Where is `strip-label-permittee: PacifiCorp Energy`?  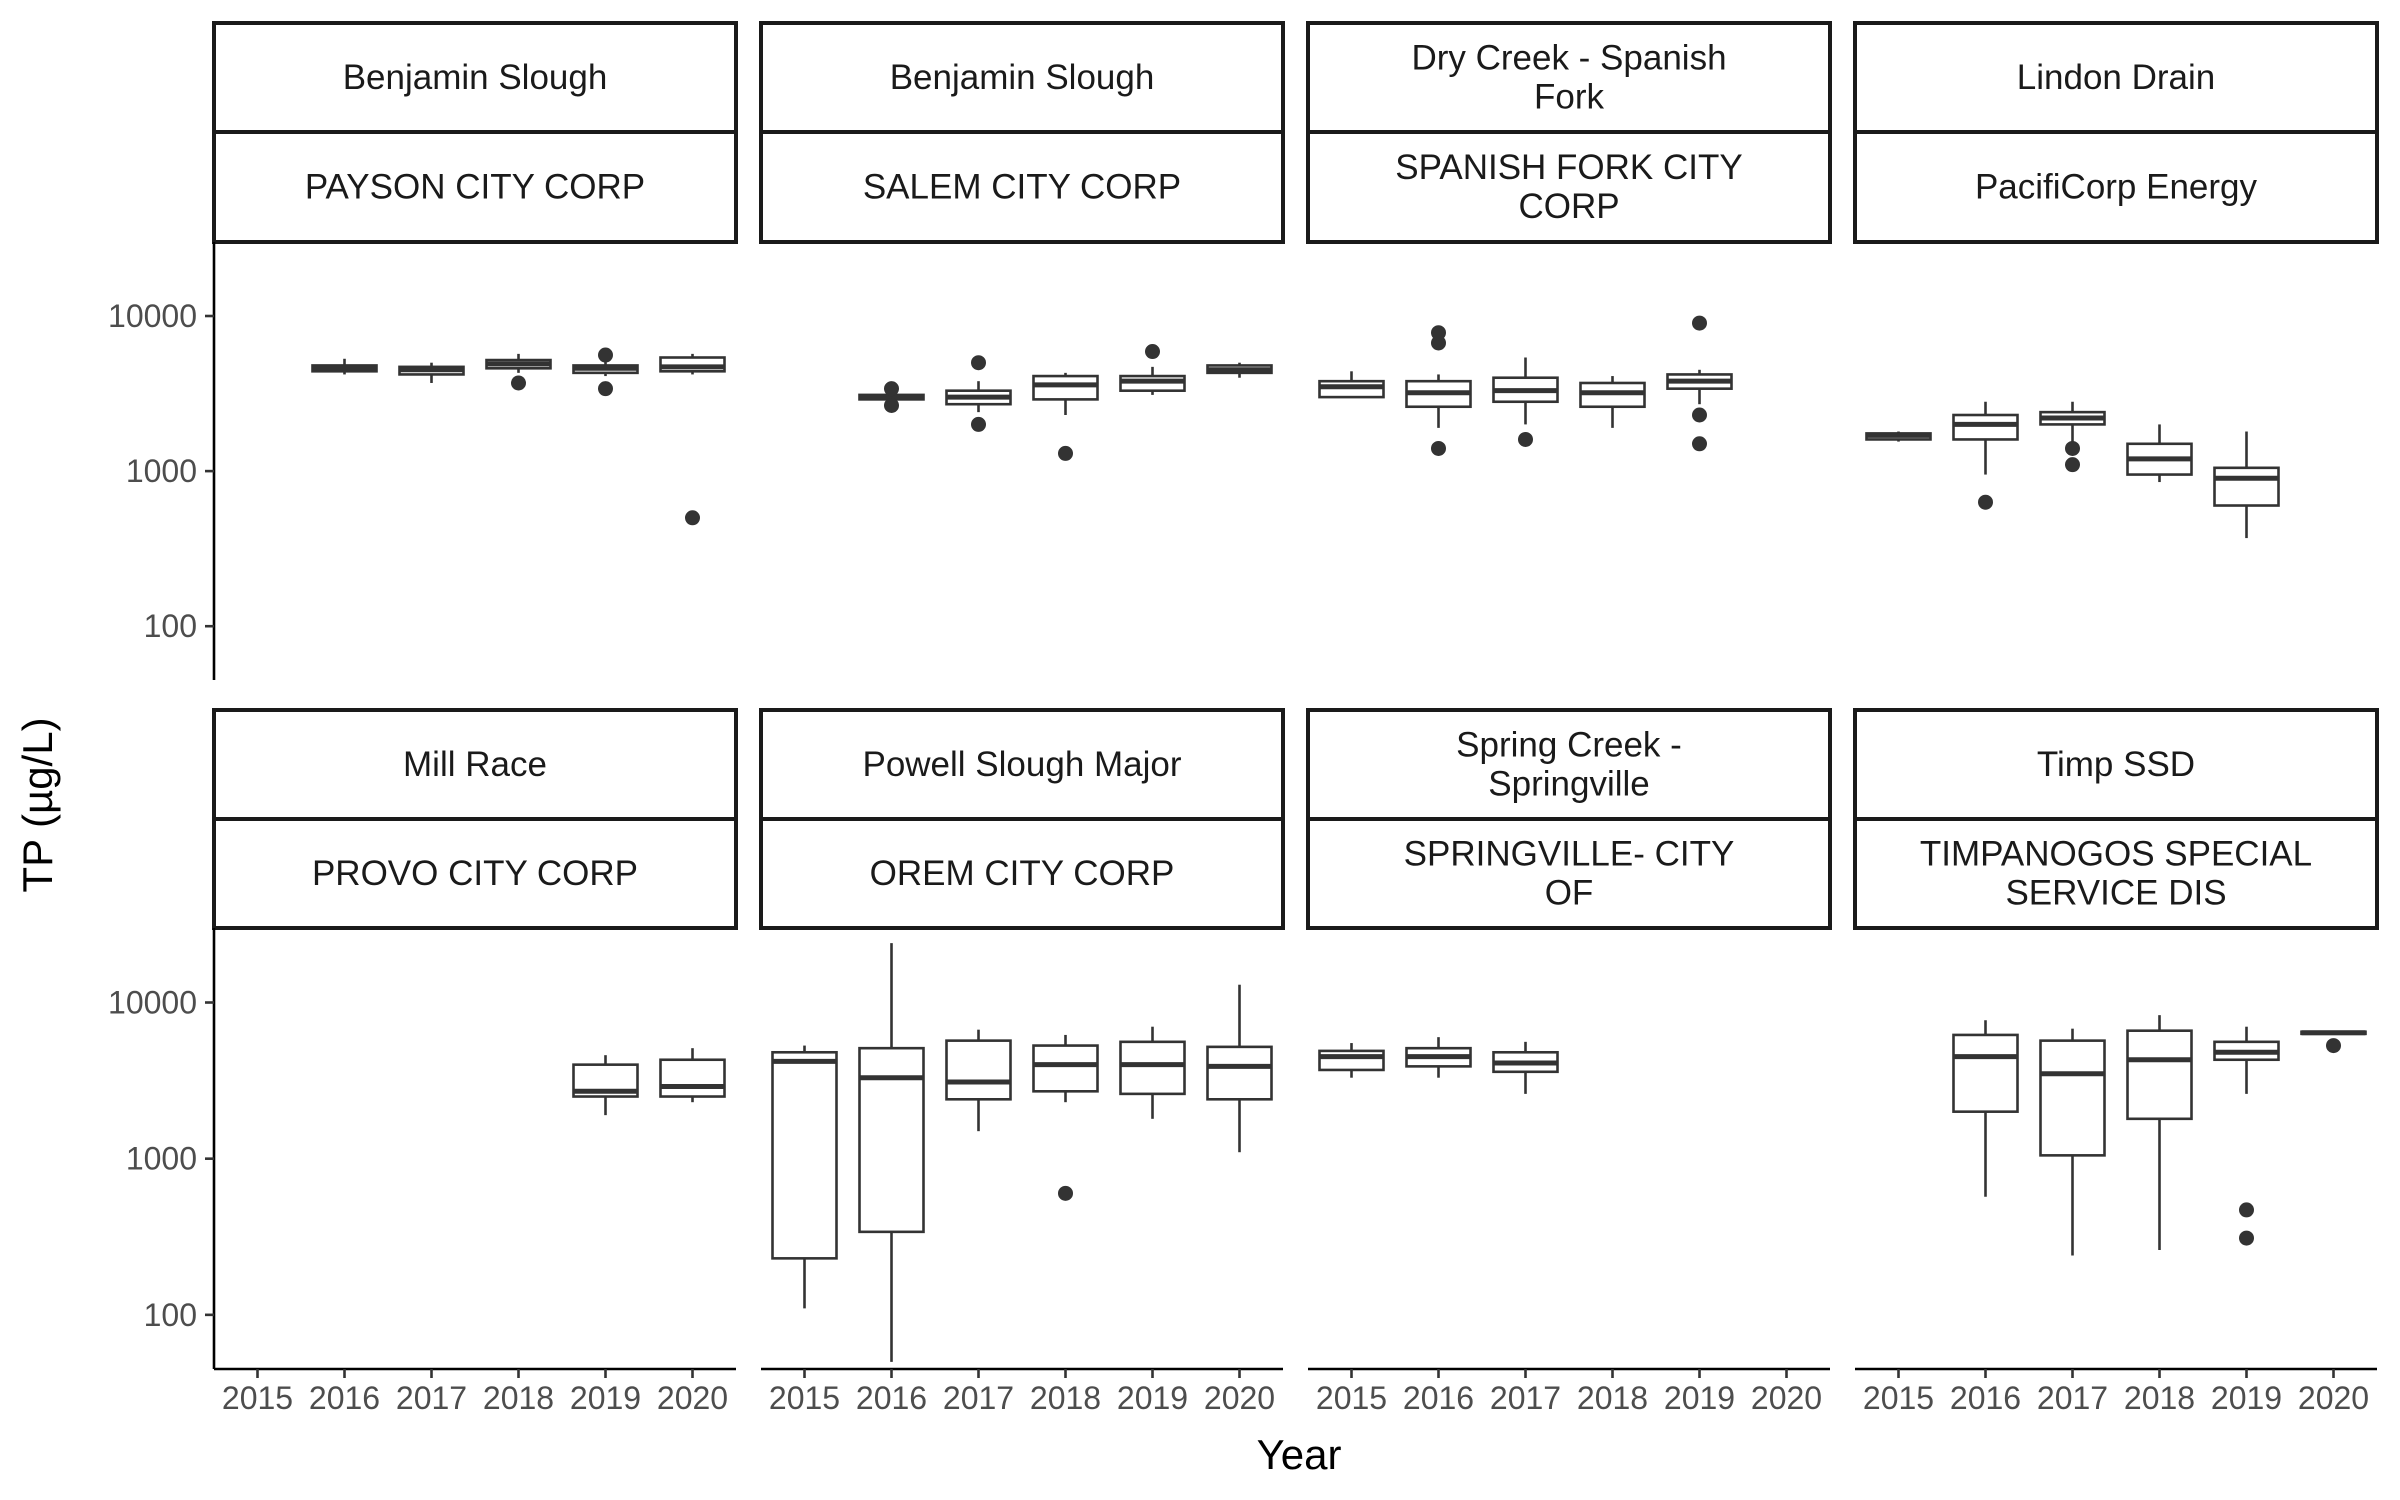
strip-label-permittee: PacifiCorp Energy is located at coordinates (2116, 187).